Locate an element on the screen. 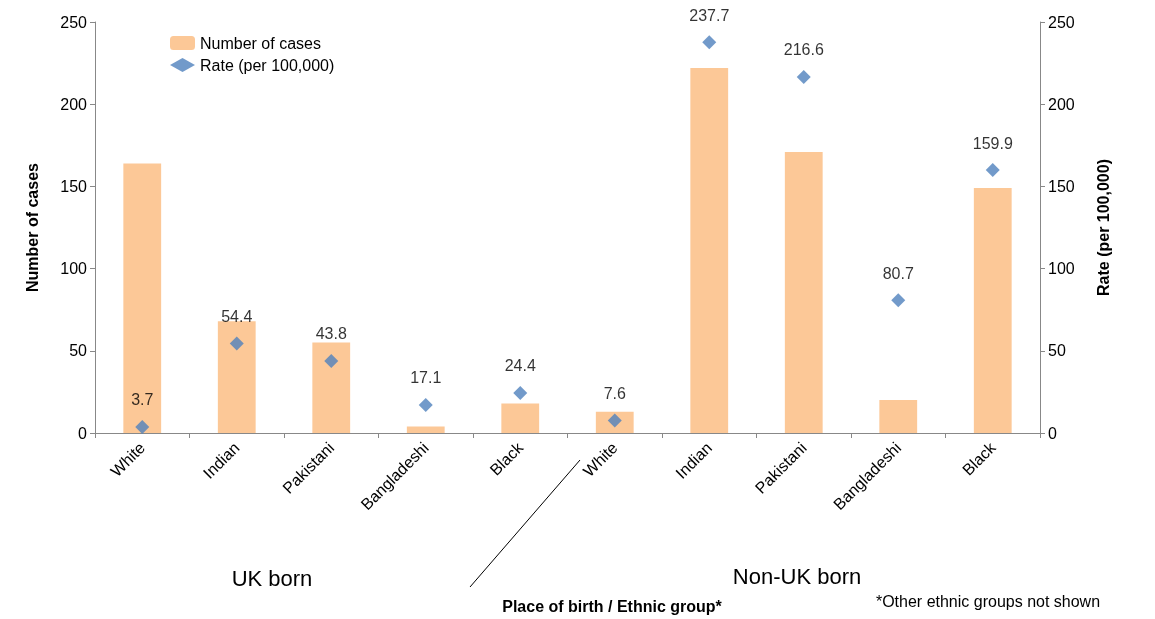 This screenshot has height=619, width=1155. text: Non-UK born is located at coordinates (797, 576).